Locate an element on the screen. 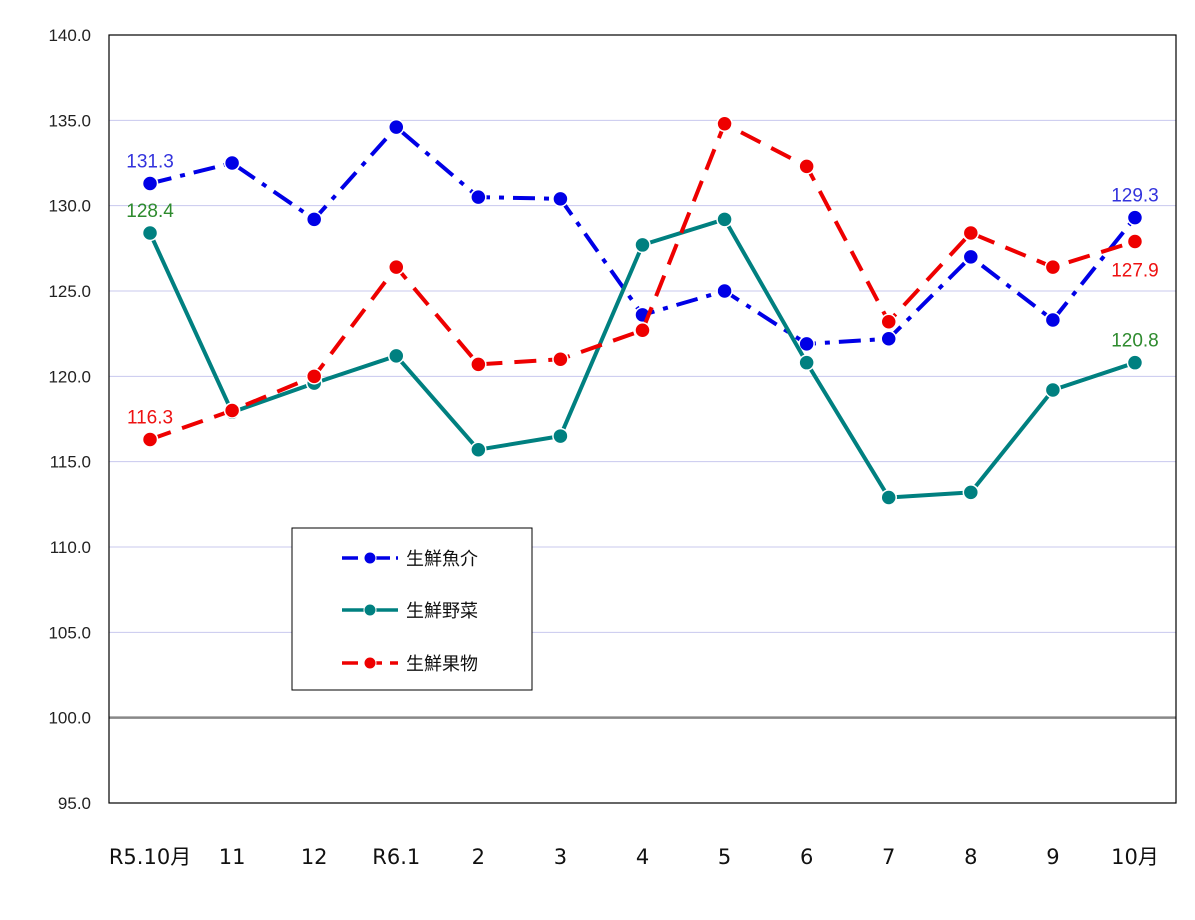 The width and height of the screenshot is (1195, 920). x-tick-label: 8 is located at coordinates (970, 857).